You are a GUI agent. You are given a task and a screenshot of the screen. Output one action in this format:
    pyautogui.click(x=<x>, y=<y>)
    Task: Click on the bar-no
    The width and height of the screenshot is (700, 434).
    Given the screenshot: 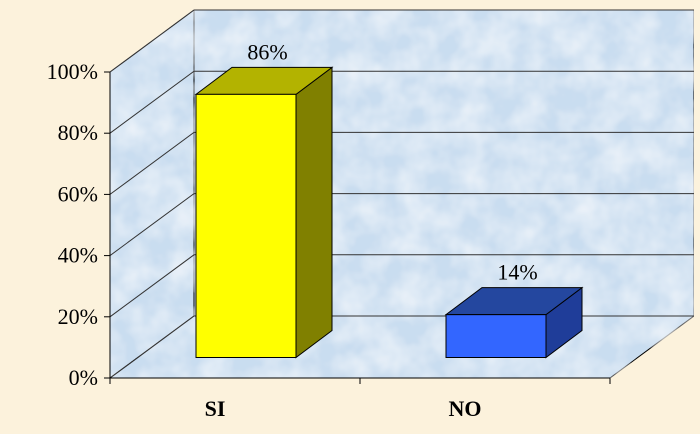 What is the action you would take?
    pyautogui.click(x=514, y=322)
    